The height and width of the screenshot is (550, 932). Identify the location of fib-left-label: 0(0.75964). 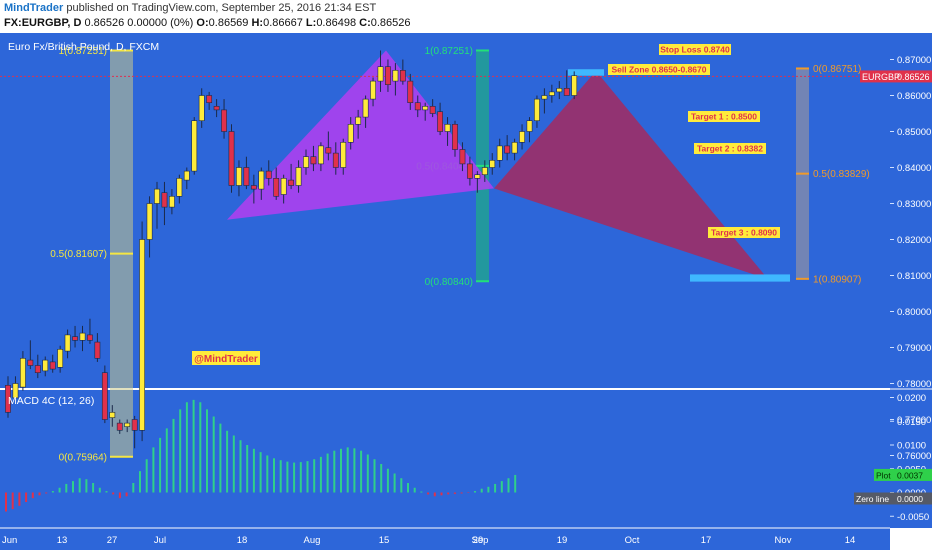
(83, 457).